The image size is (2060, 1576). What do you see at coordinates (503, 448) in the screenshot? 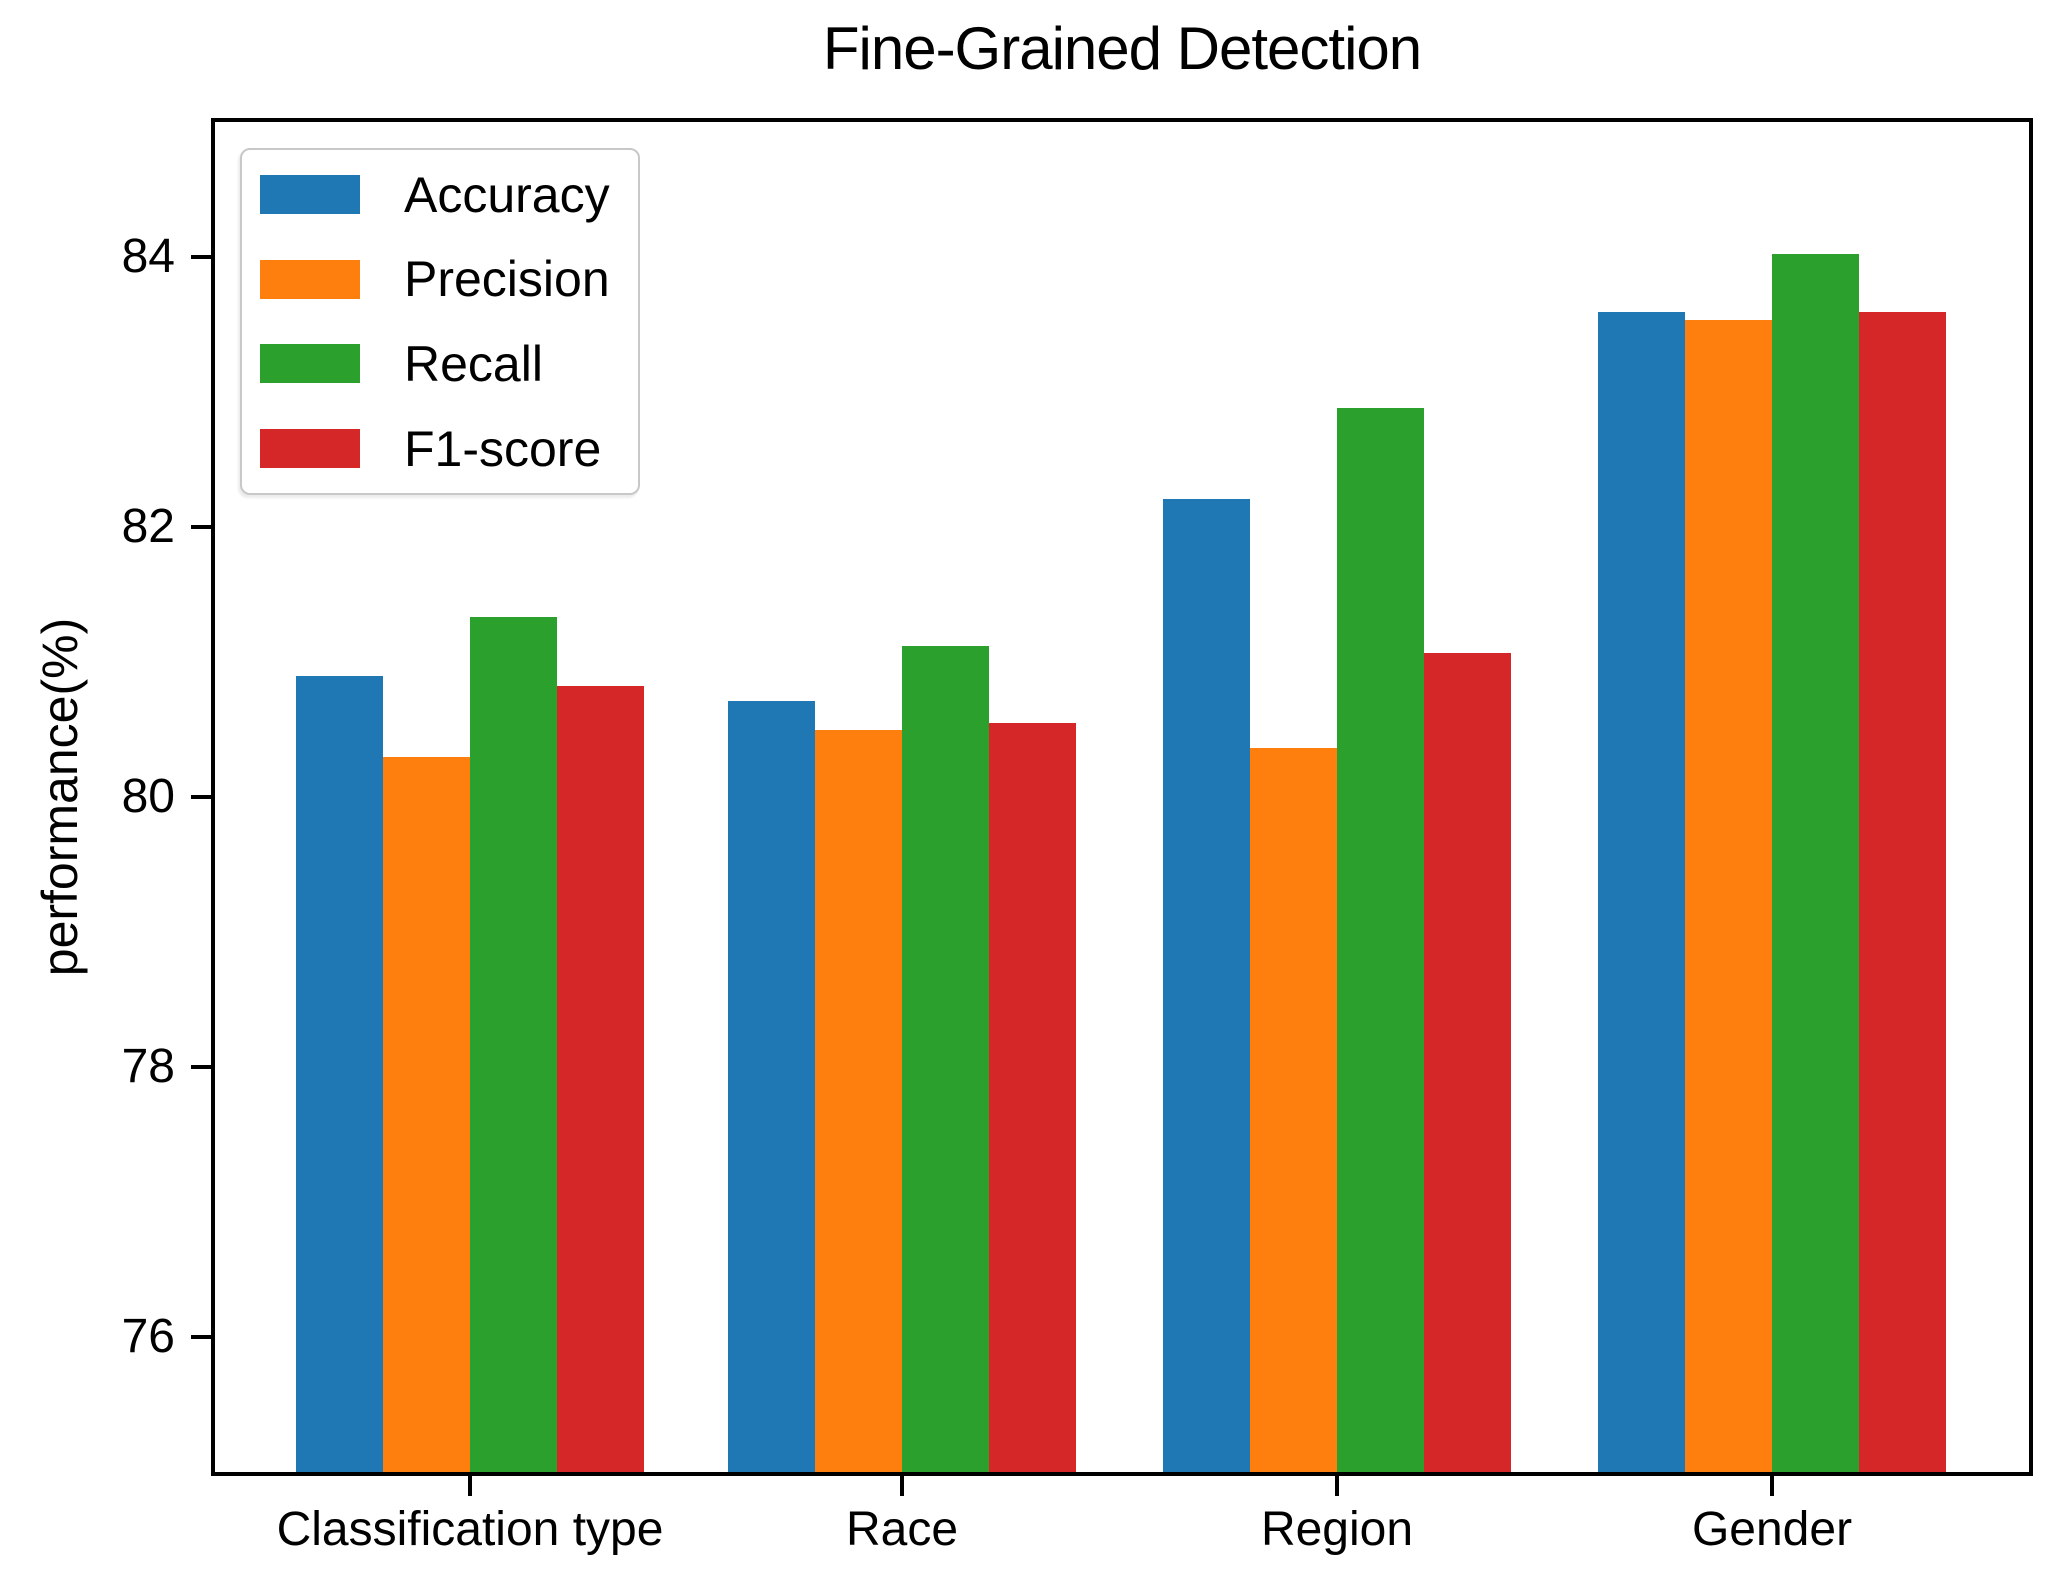
I see `legend-label-f1-score: F1-score` at bounding box center [503, 448].